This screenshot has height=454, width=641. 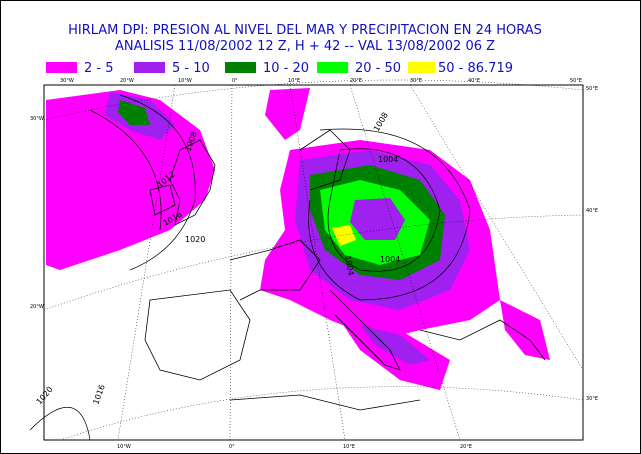 I want to click on legend-label: 10 - 20, so click(x=286, y=68).